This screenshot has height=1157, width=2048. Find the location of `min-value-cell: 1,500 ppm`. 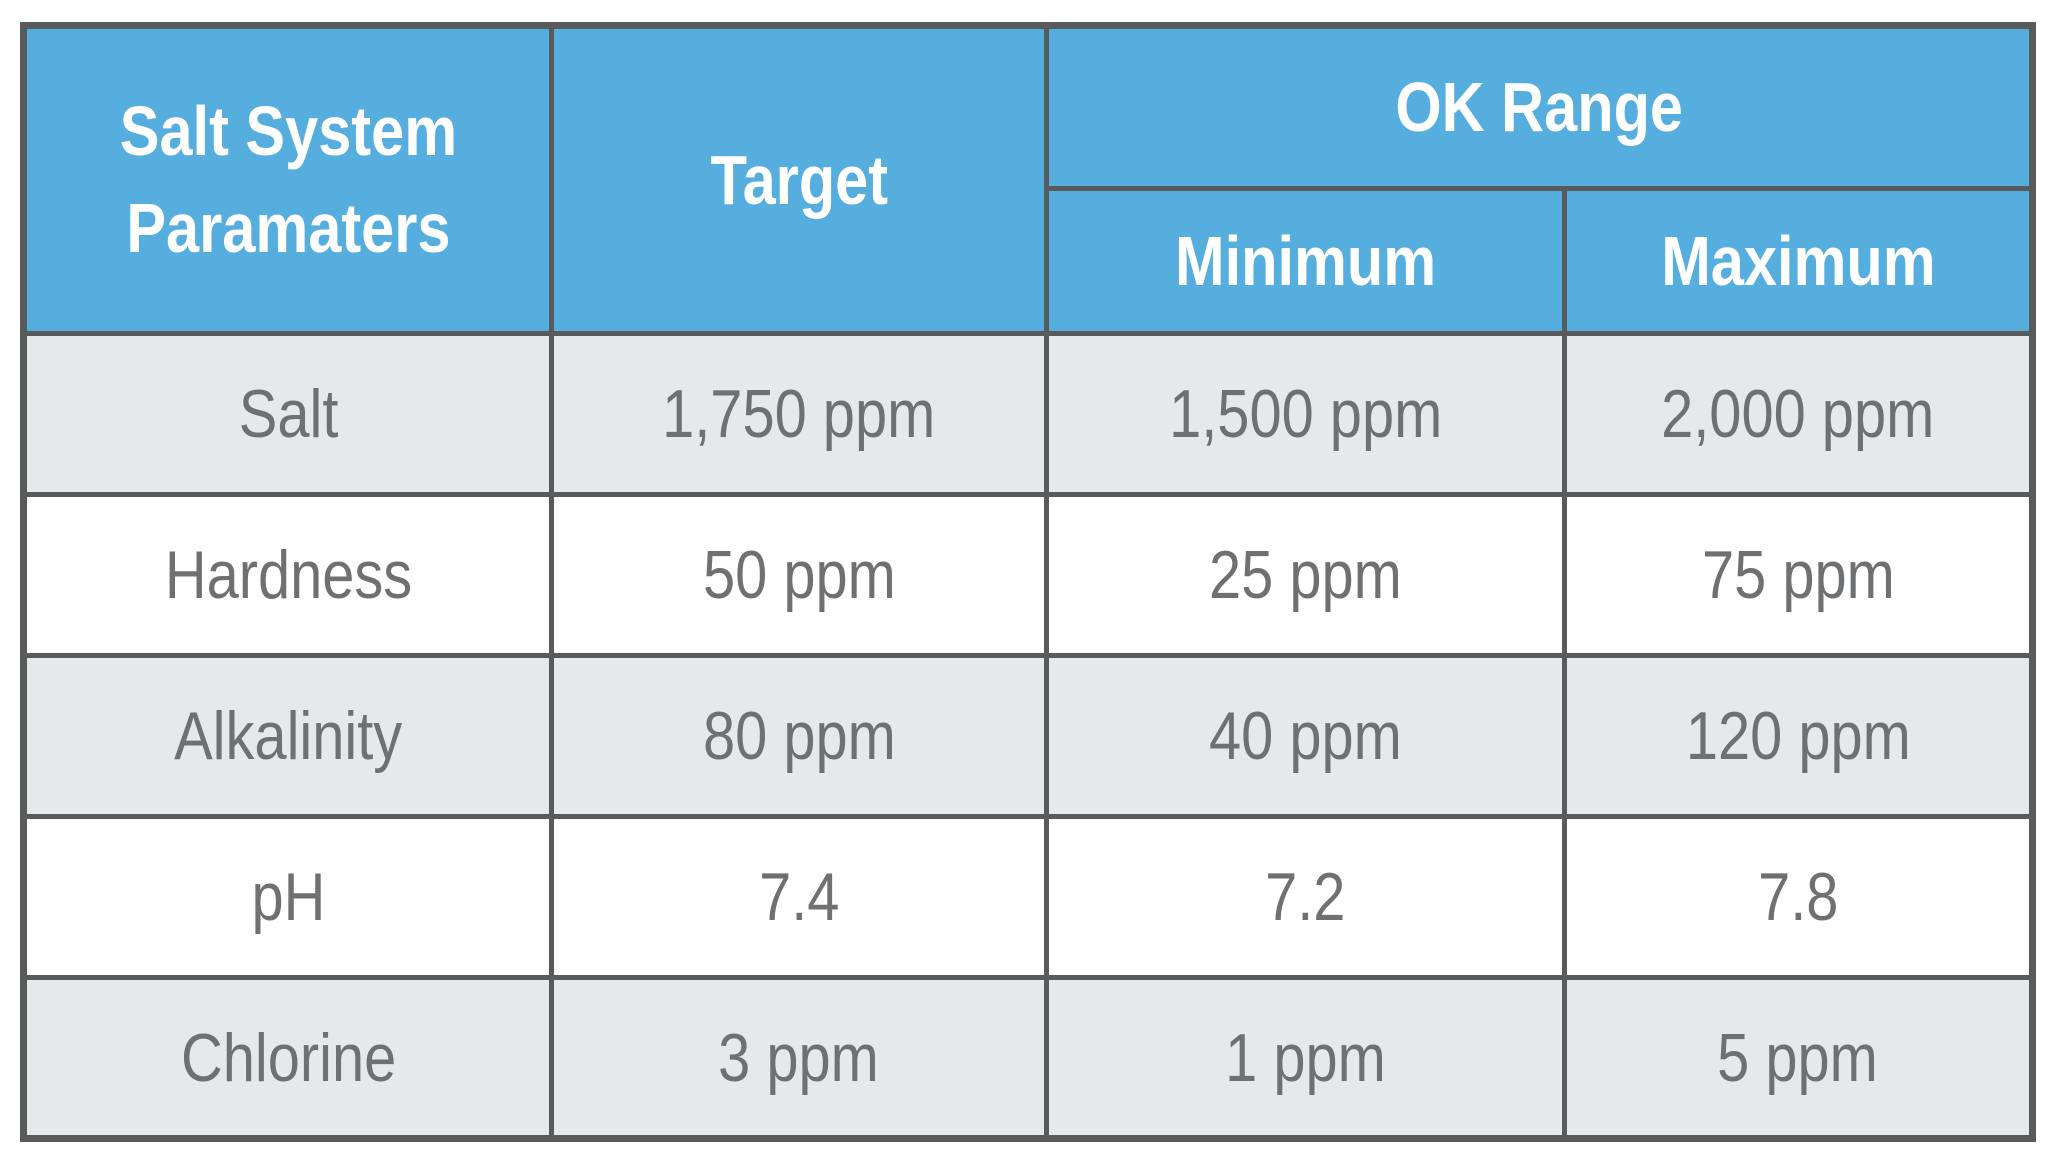

min-value-cell: 1,500 ppm is located at coordinates (1305, 414).